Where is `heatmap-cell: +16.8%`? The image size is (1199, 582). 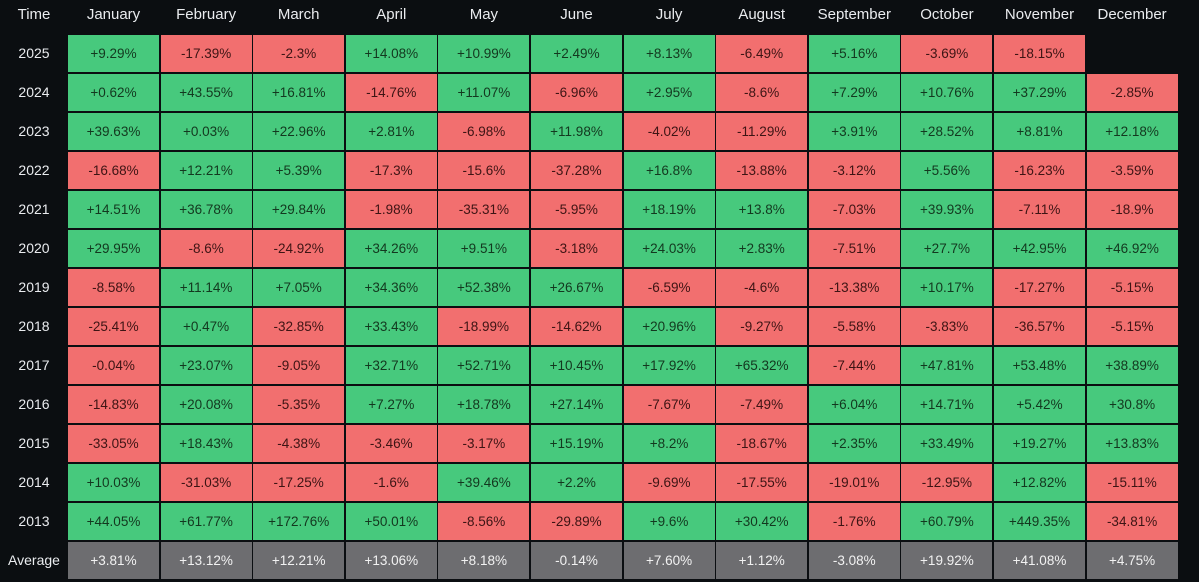 heatmap-cell: +16.8% is located at coordinates (669, 170).